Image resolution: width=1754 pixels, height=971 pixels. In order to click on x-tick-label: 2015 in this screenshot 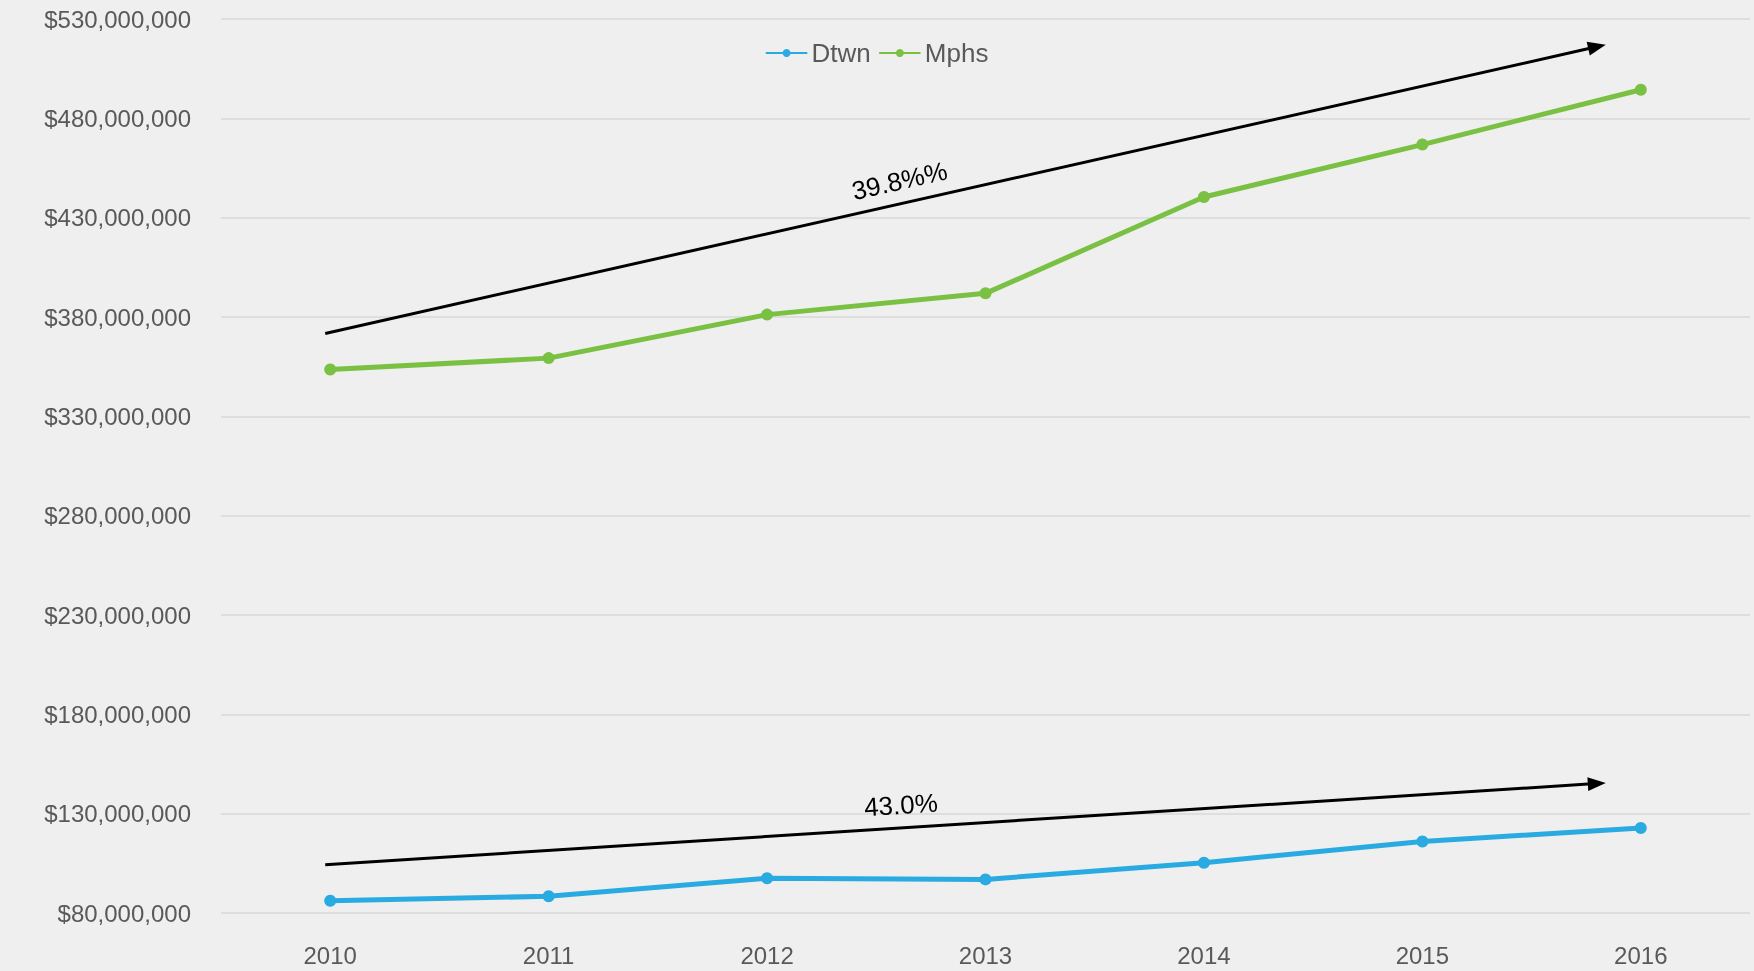, I will do `click(1422, 955)`.